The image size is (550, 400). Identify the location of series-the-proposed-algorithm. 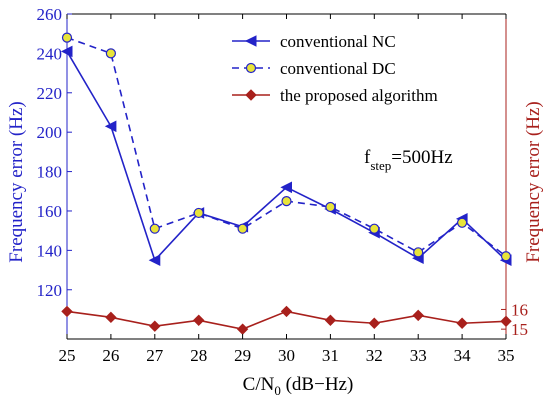
(286, 320).